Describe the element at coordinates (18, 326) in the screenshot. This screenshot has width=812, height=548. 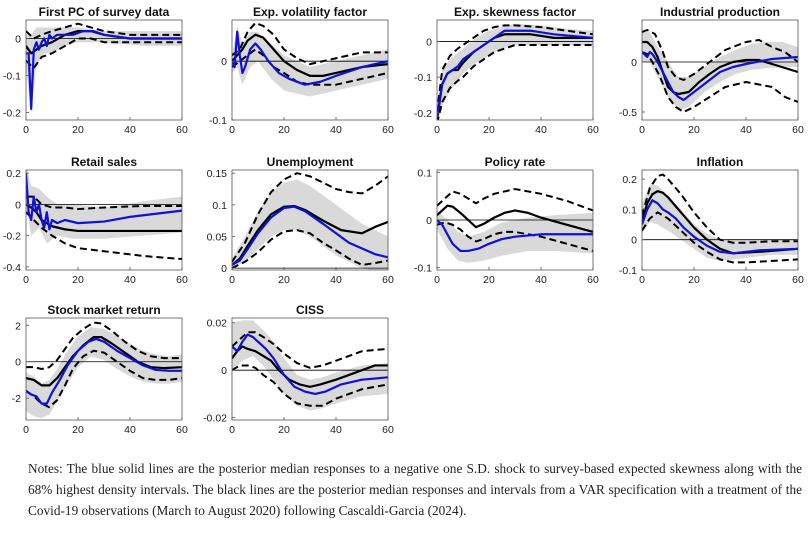
I see `y-tick-label: 2` at that location.